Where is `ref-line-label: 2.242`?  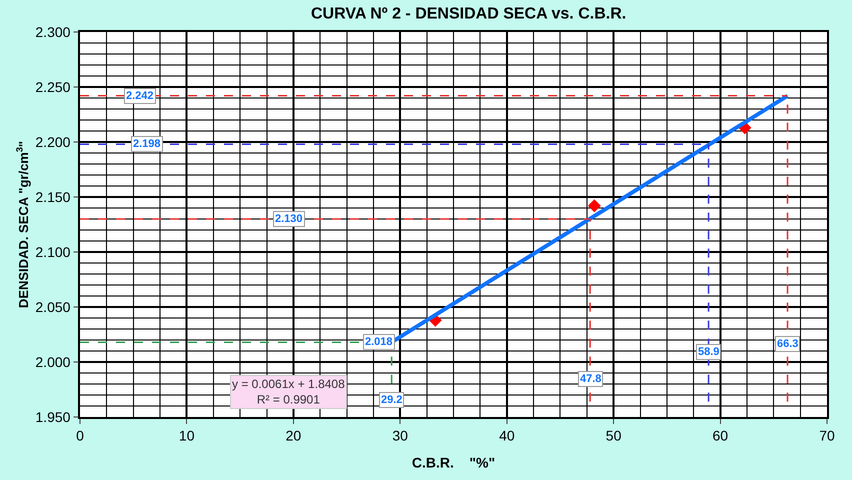 ref-line-label: 2.242 is located at coordinates (140, 96).